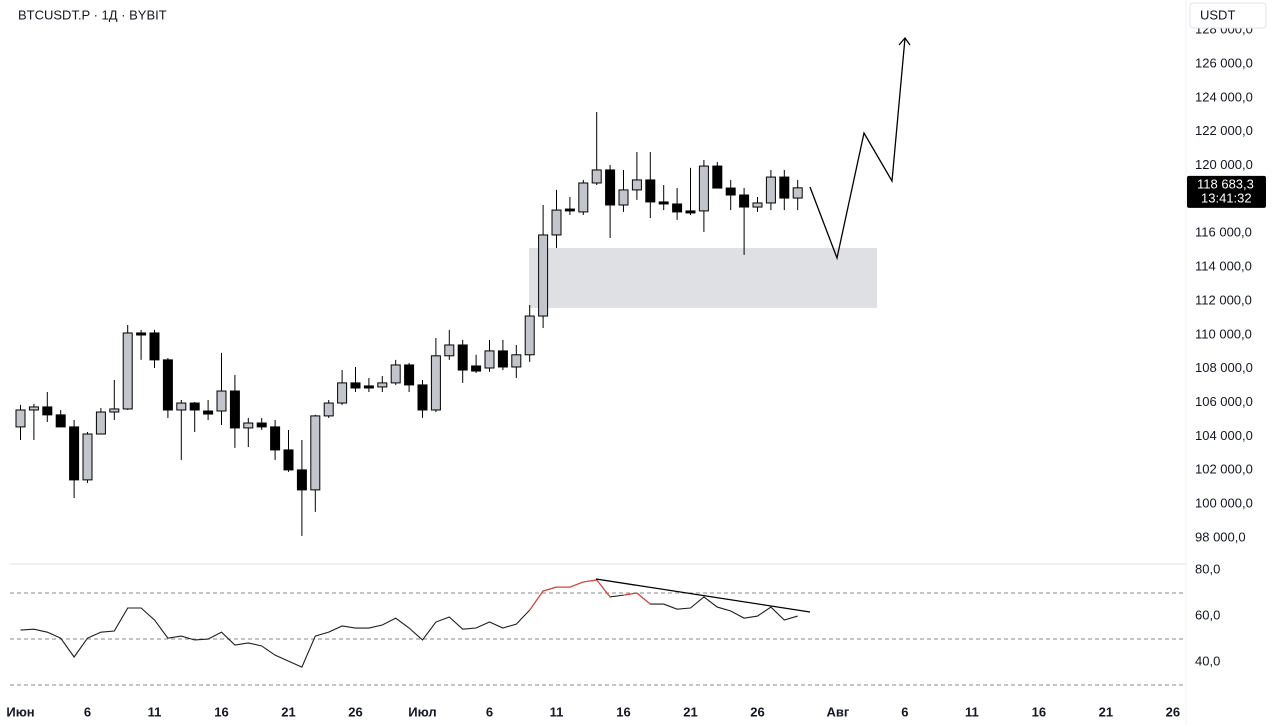 The image size is (1280, 725). I want to click on y-tick-label: 108 000,0, so click(1224, 367).